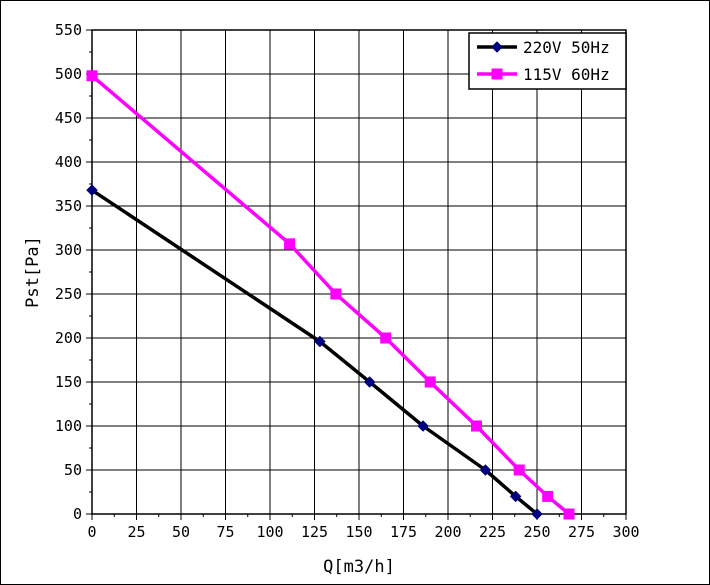 Image resolution: width=710 pixels, height=585 pixels. I want to click on x-tick-label: 150, so click(358, 532).